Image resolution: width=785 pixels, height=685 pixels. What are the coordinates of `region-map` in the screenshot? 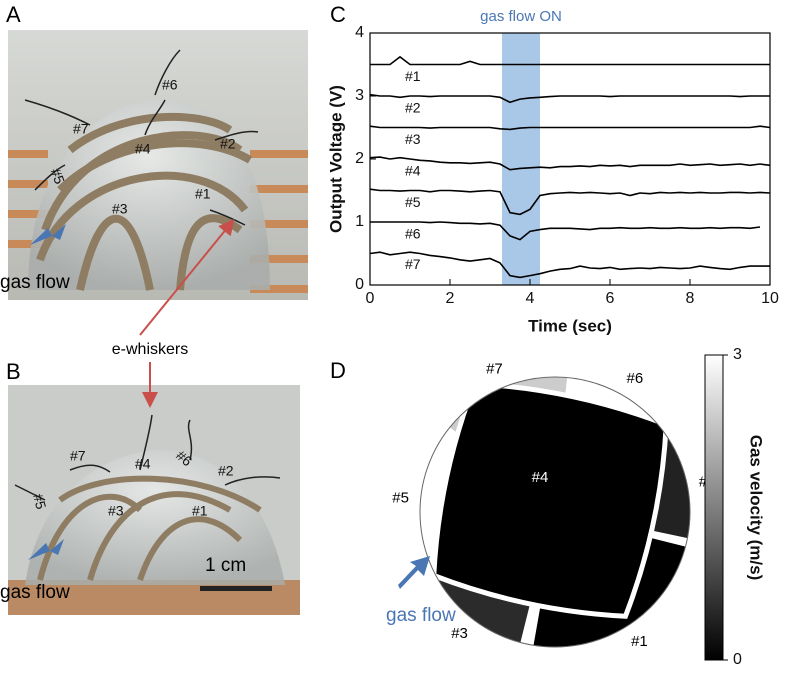 It's located at (555, 512).